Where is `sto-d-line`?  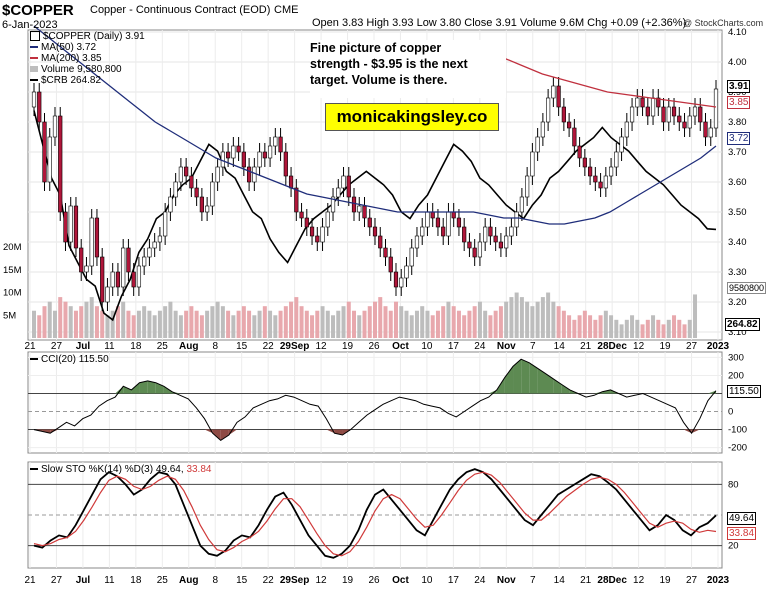
sto-d-line is located at coordinates (375, 514).